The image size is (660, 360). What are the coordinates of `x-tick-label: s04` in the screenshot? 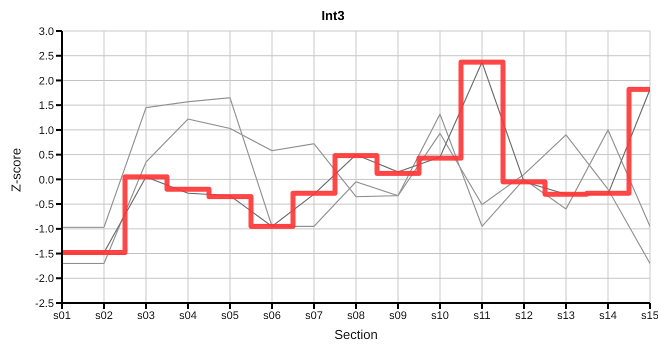 It's located at (188, 316).